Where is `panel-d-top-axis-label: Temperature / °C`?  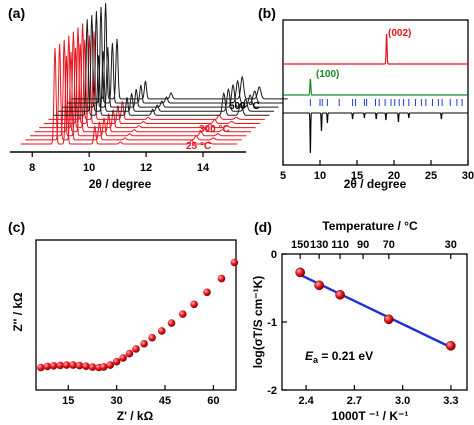 panel-d-top-axis-label: Temperature / °C is located at coordinates (370, 226).